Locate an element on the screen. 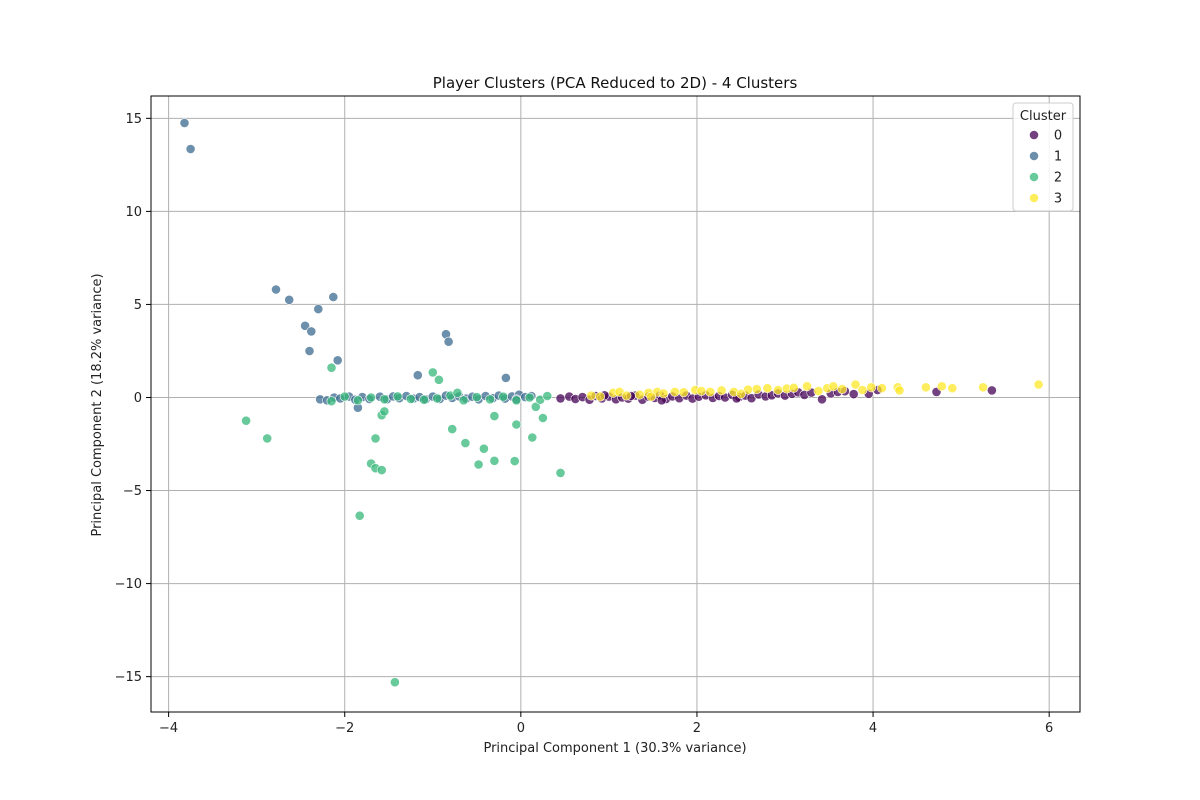 This screenshot has height=800, width=1200. x-tick-label: −2 is located at coordinates (344, 728).